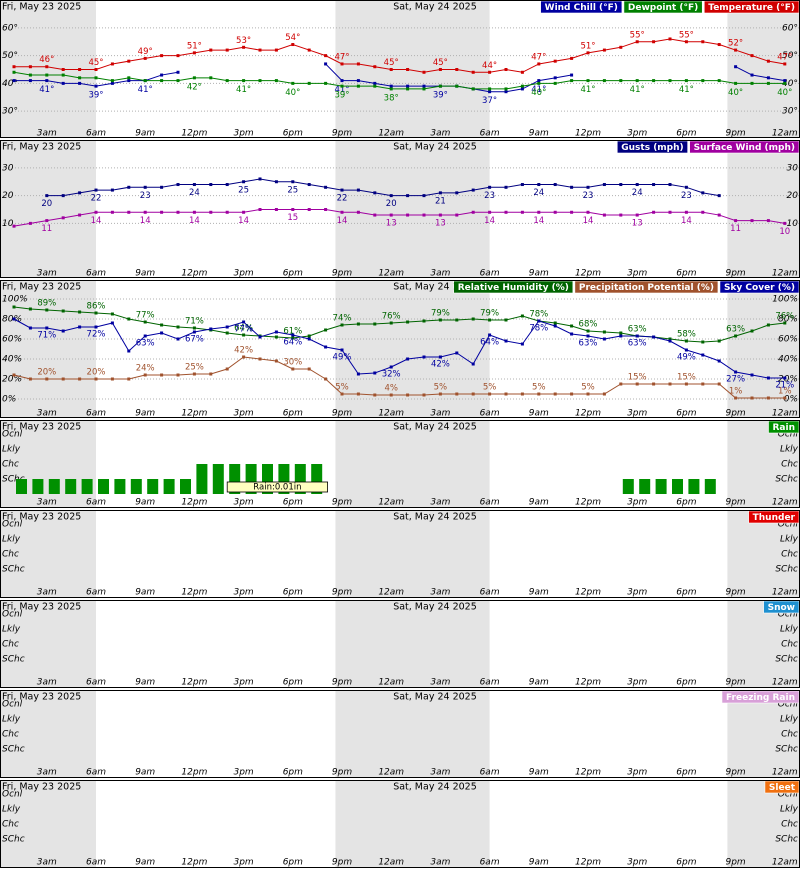 The width and height of the screenshot is (800, 870). Describe the element at coordinates (788, 320) in the screenshot. I see `y-tick-label: 80%` at that location.